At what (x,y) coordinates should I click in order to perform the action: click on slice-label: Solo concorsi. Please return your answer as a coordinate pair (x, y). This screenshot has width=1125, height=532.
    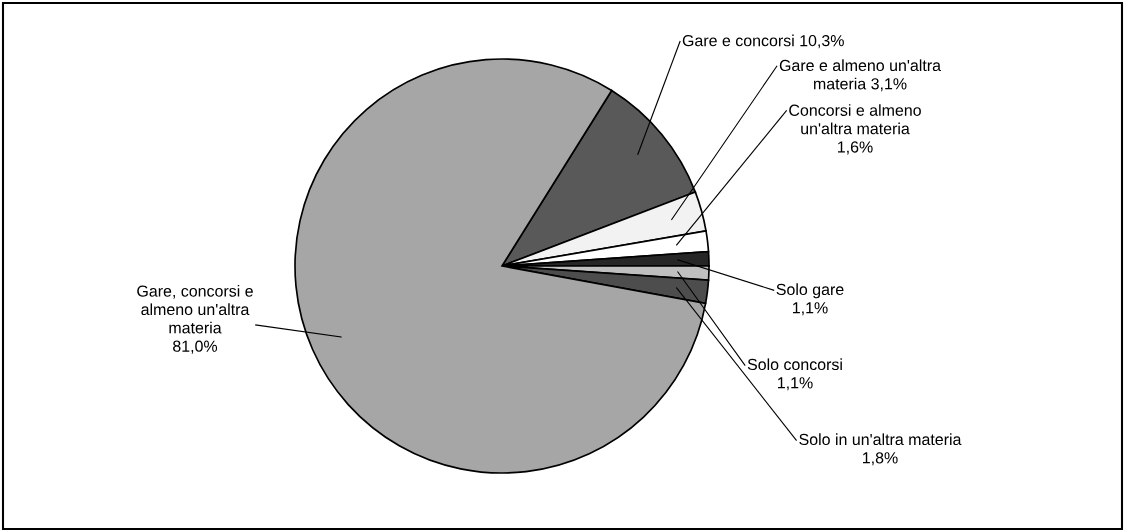
    Looking at the image, I should click on (794, 364).